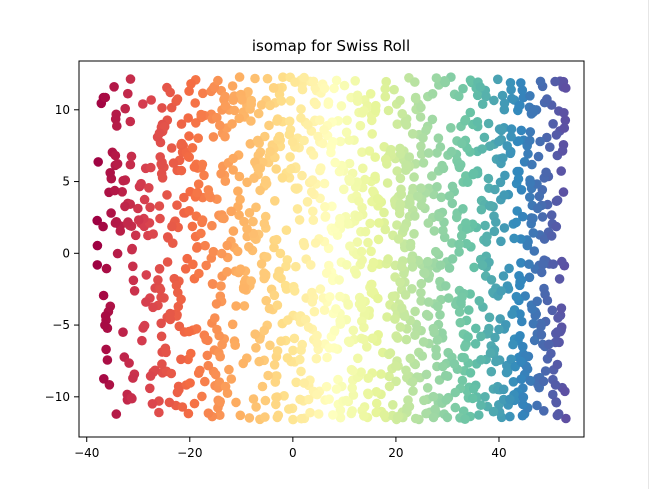  I want to click on y-tick-label: 0, so click(66, 253).